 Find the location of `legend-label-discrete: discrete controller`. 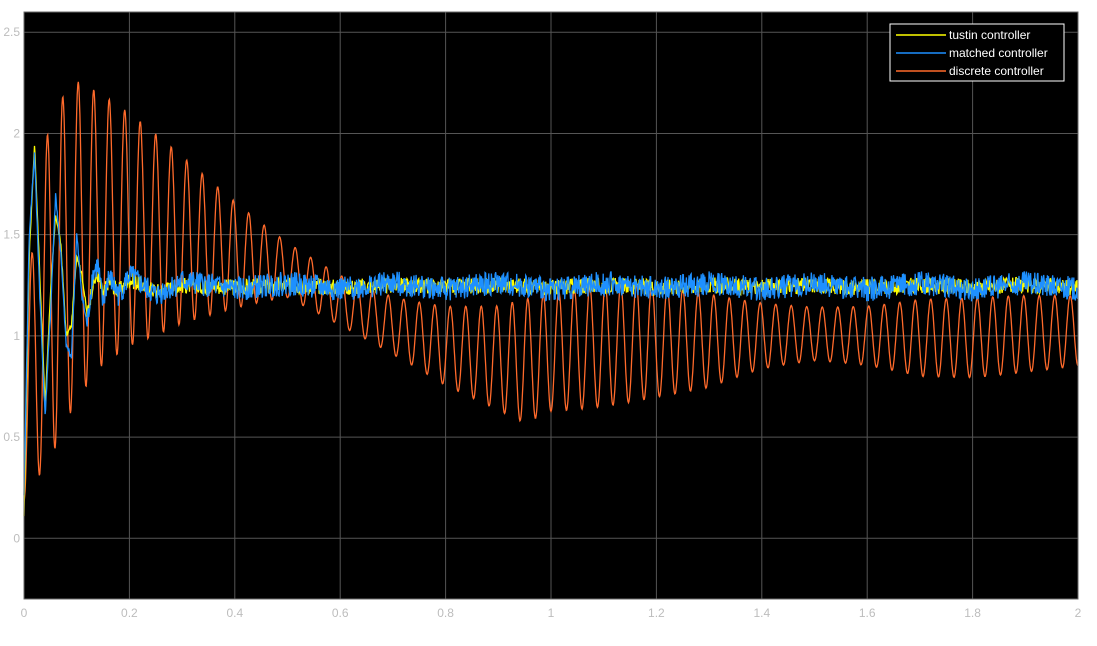

legend-label-discrete: discrete controller is located at coordinates (996, 71).